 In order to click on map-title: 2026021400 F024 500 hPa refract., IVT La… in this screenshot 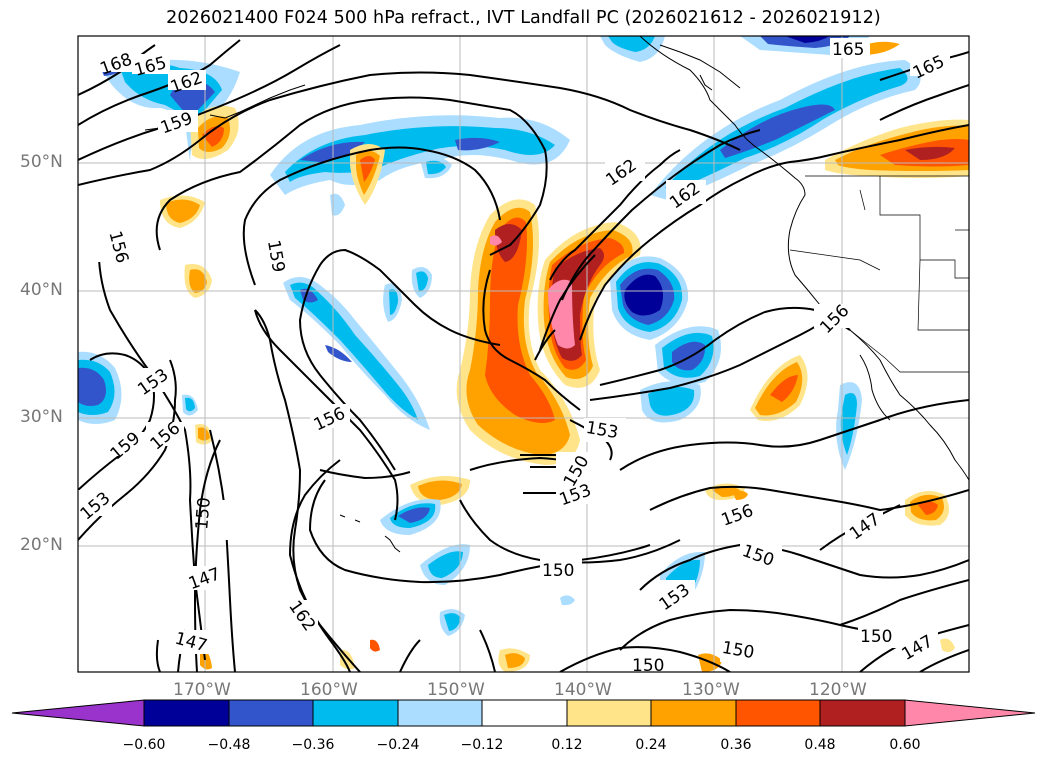, I will do `click(523, 18)`.